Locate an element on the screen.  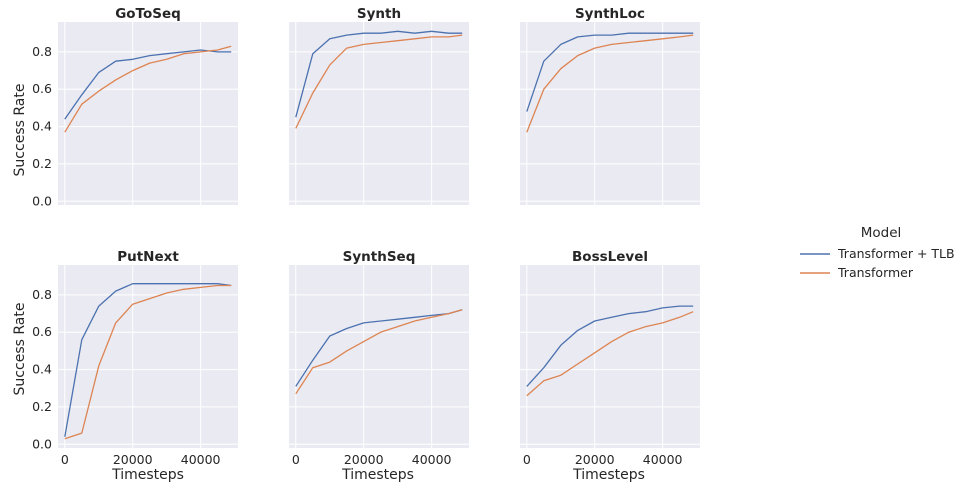
panel-title: GoToSeq is located at coordinates (148, 14).